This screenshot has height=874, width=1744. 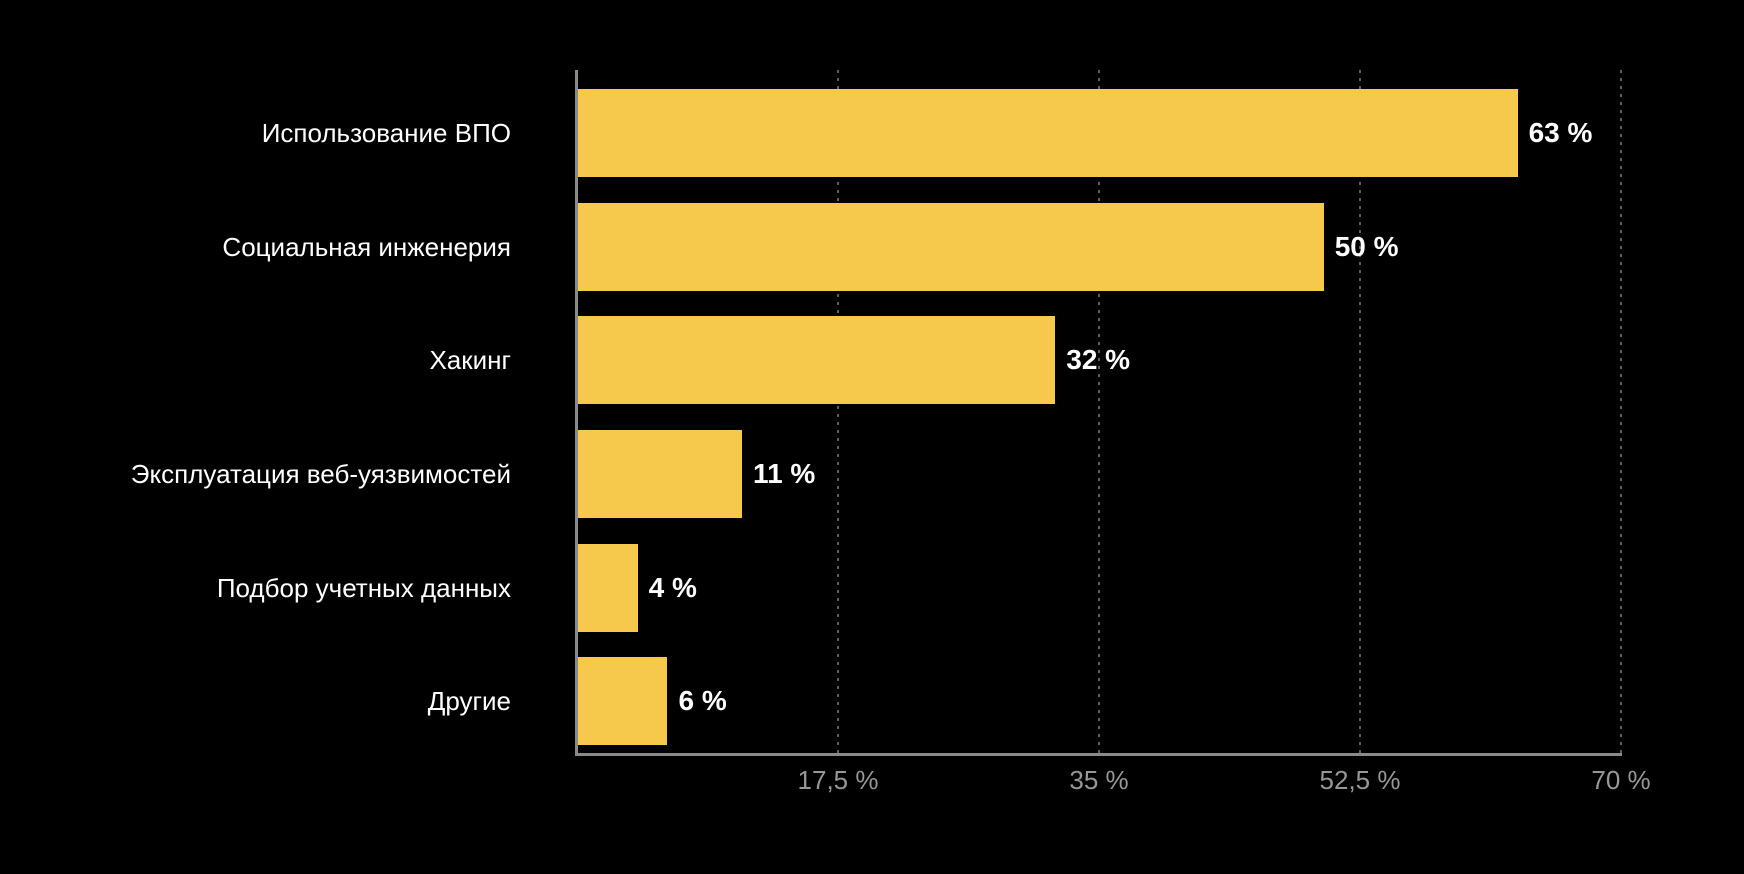 What do you see at coordinates (702, 701) in the screenshot?
I see `value-label: 6 %` at bounding box center [702, 701].